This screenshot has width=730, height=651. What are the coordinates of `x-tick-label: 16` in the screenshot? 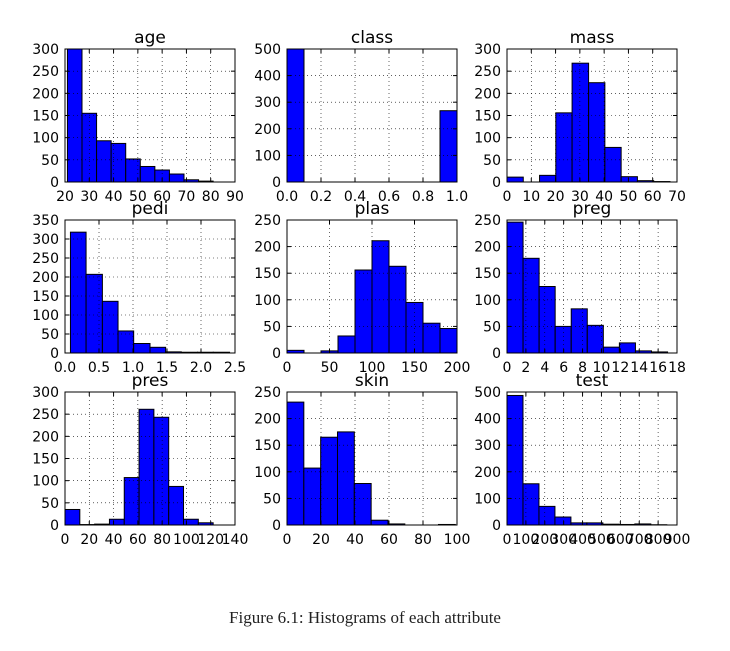 It's located at (658, 368).